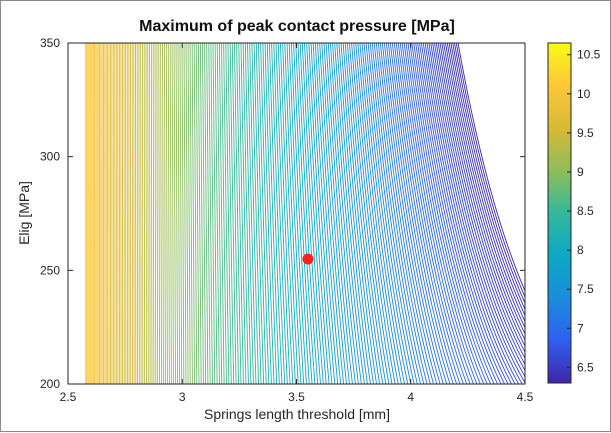  I want to click on y-axis-label: Elig [MPa], so click(24, 213).